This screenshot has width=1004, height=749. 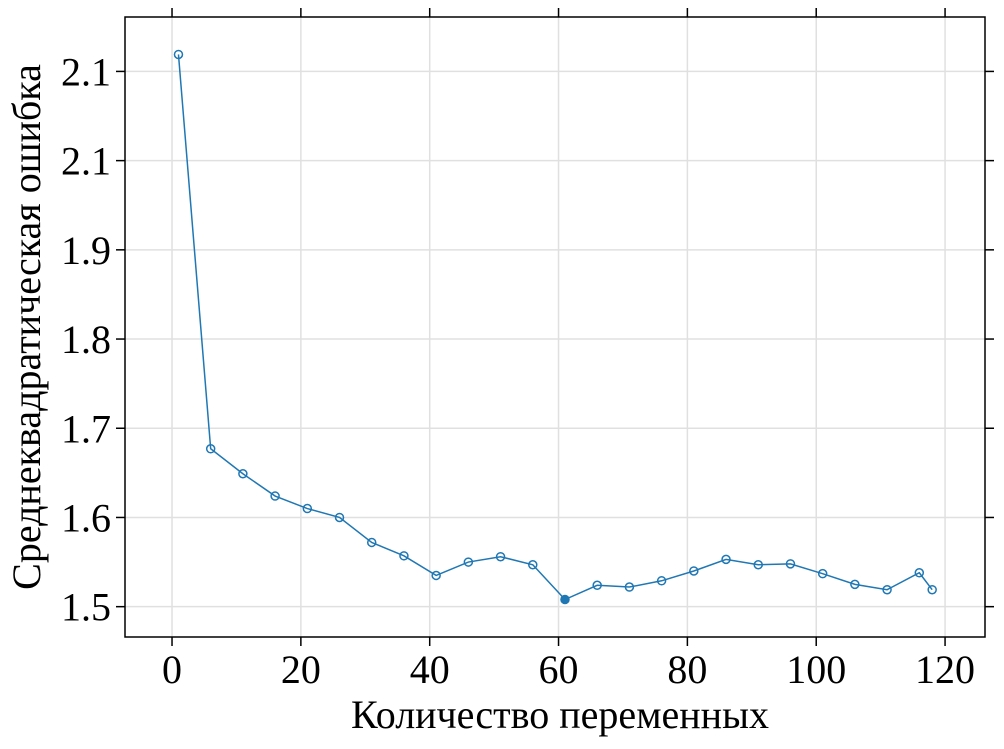 I want to click on y-tick-label: 1.7, so click(x=86, y=428).